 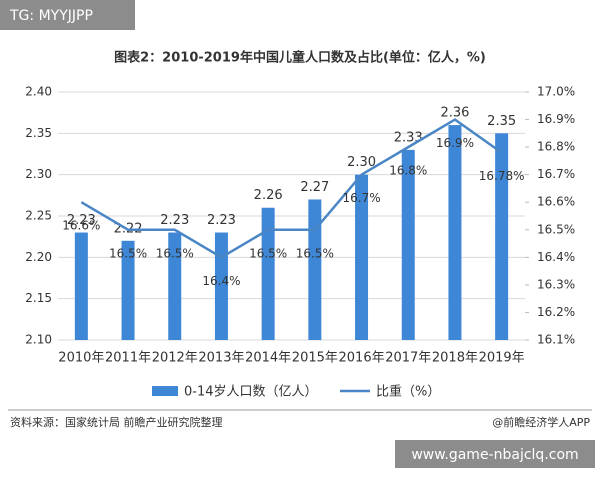 I want to click on y-tick-label: 2.10, so click(x=38, y=340).